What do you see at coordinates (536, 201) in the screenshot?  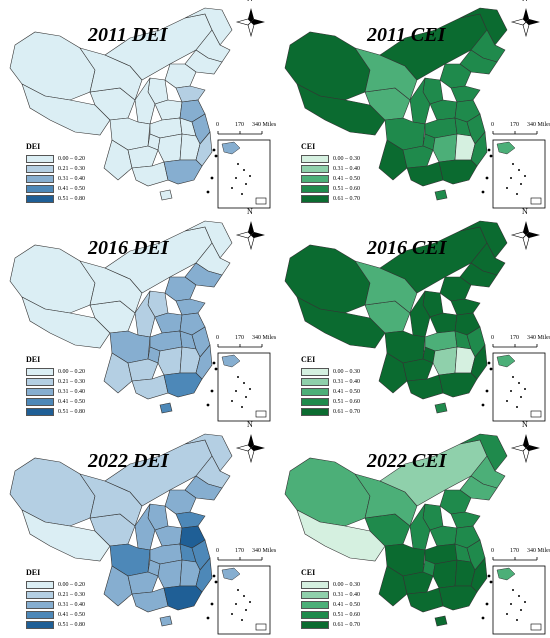 I see `inset-small-box` at bounding box center [536, 201].